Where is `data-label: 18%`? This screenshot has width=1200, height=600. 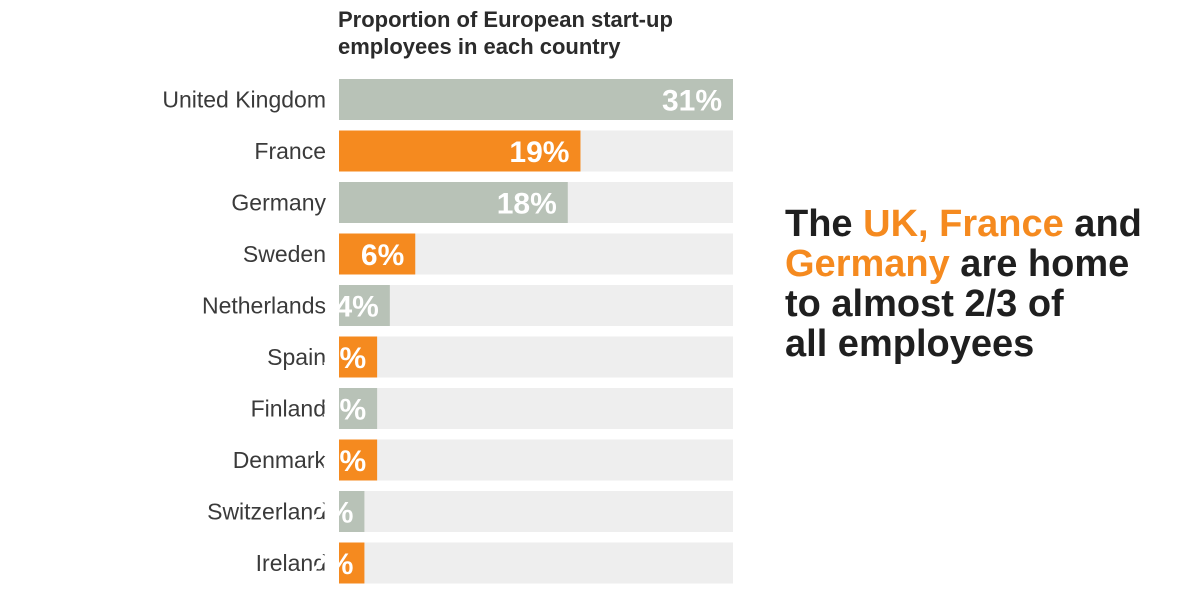
data-label: 18% is located at coordinates (527, 204).